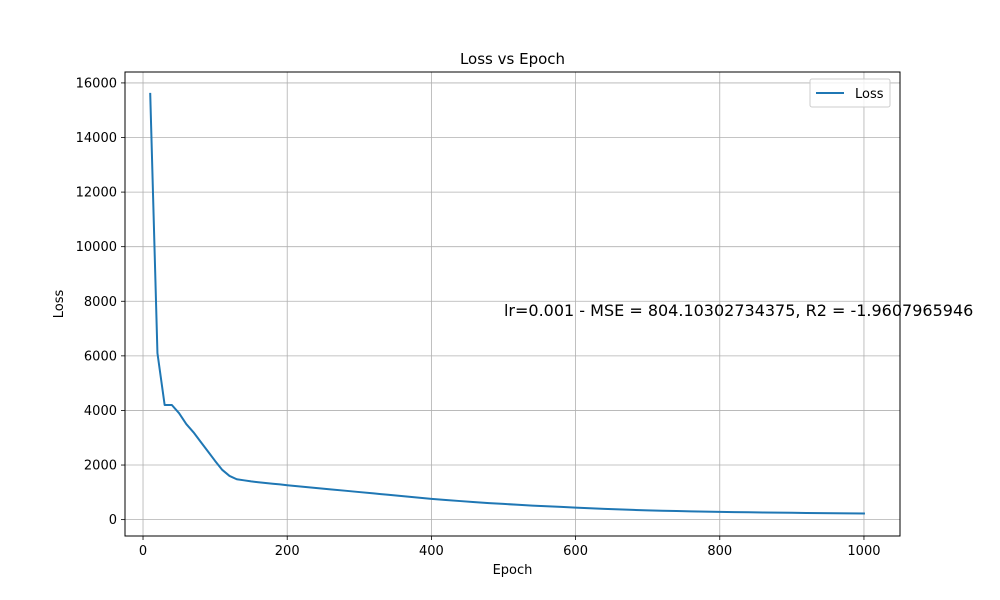  I want to click on y-axis-label: Loss, so click(59, 304).